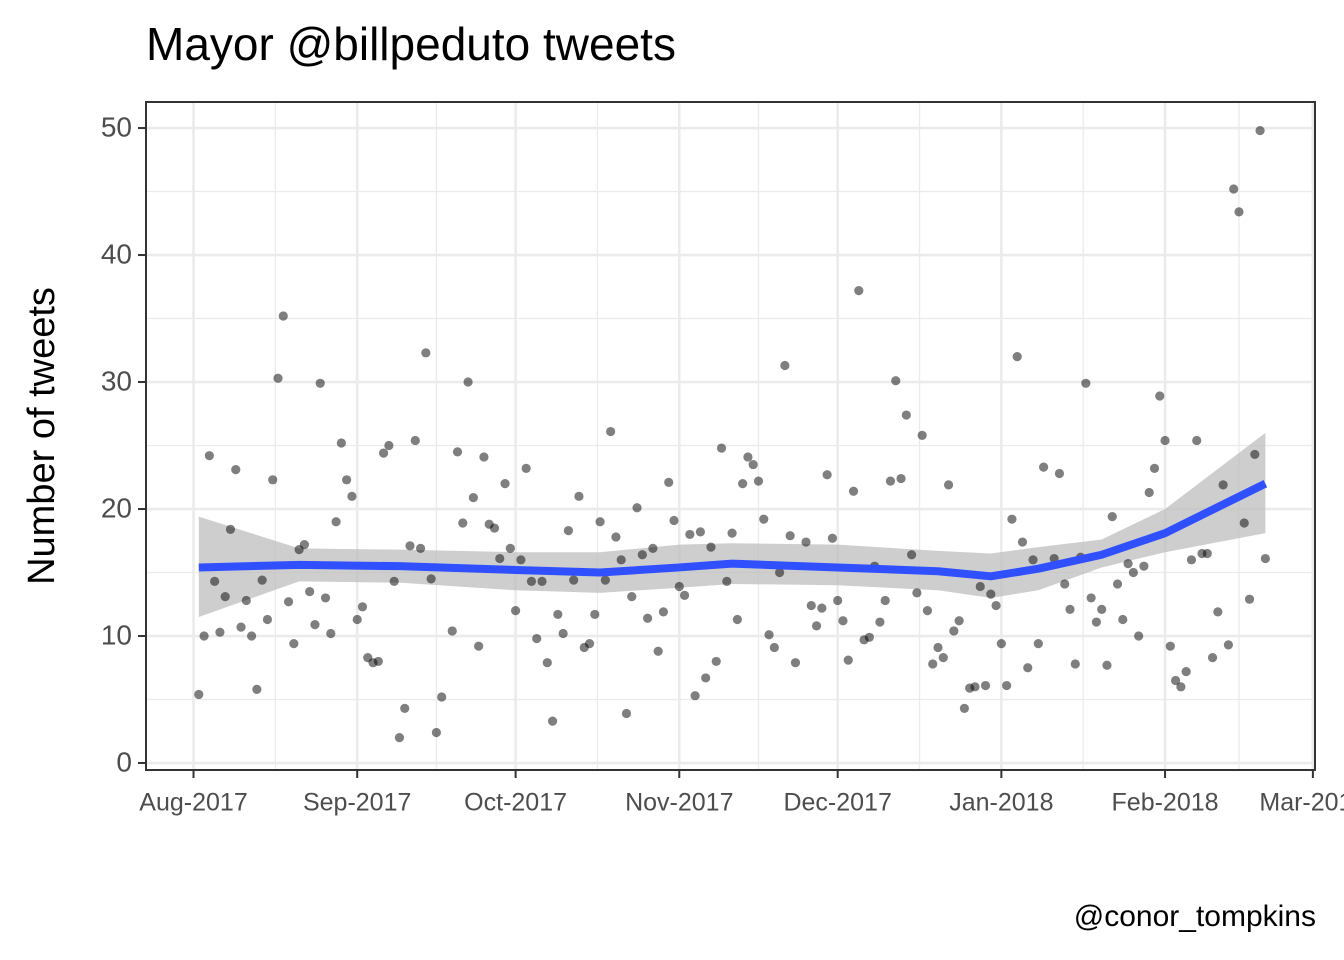  Describe the element at coordinates (116, 634) in the screenshot. I see `y-tick-label: 10` at that location.